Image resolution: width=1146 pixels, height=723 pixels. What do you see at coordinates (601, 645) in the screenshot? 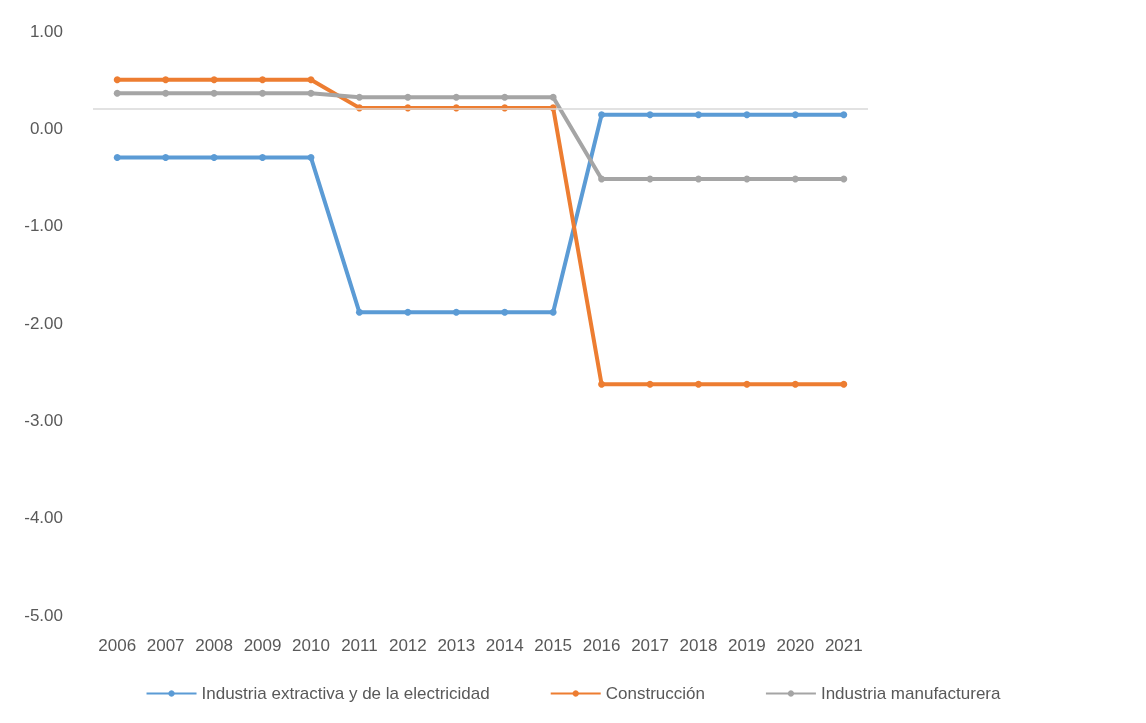
I see `x-tick-label: 2016` at bounding box center [601, 645].